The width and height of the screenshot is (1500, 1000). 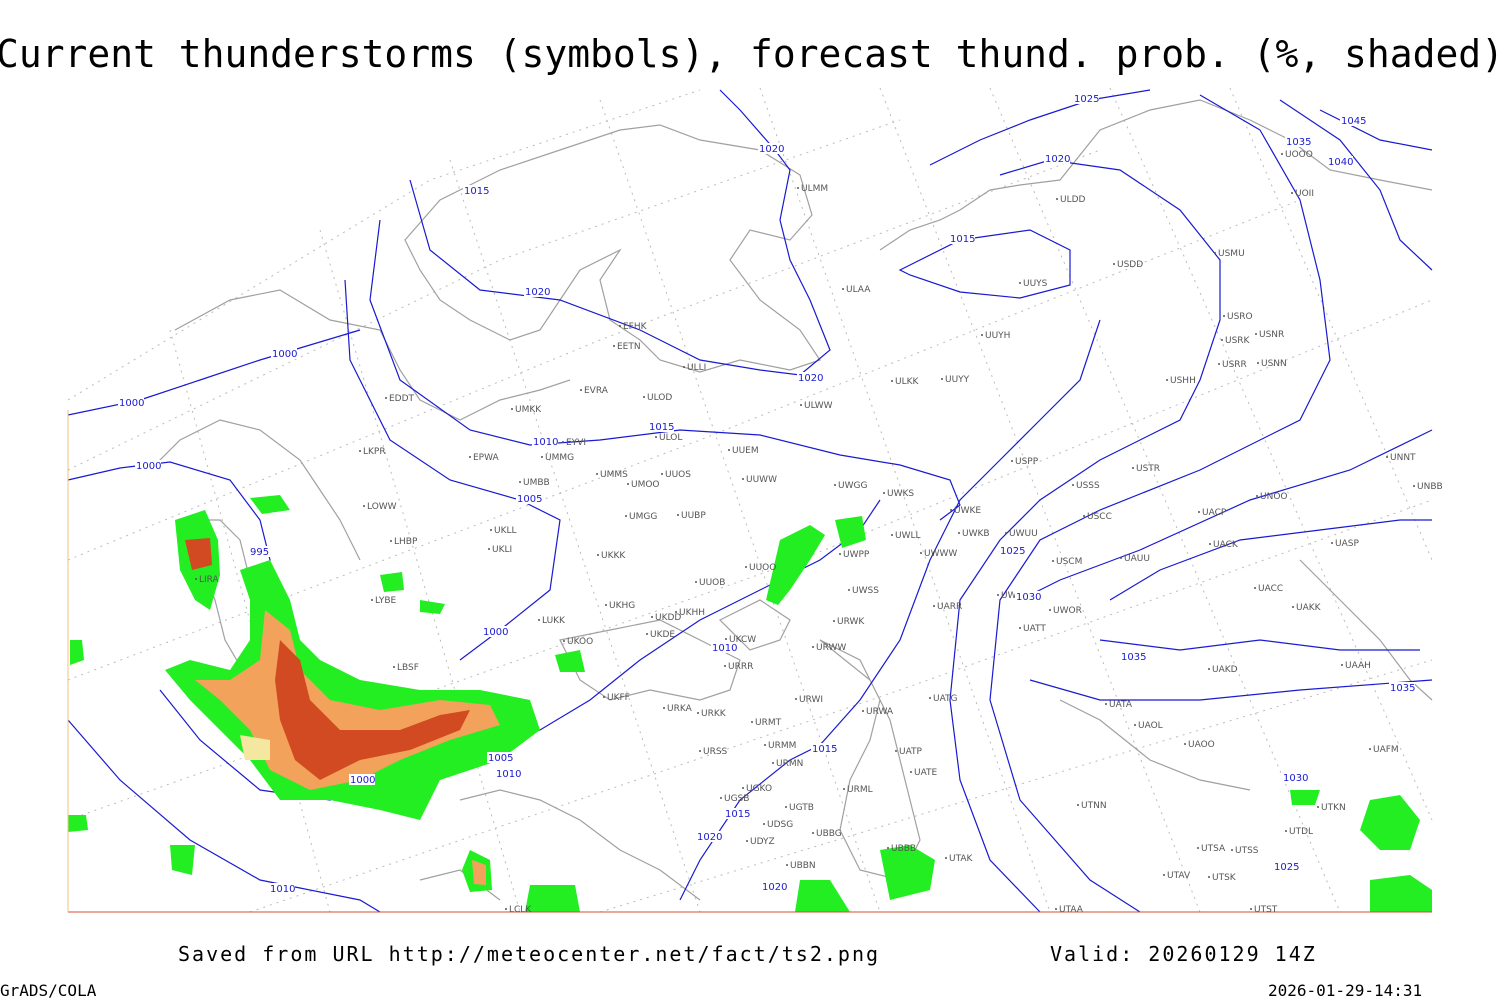 What do you see at coordinates (851, 622) in the screenshot?
I see `station-label: URWK` at bounding box center [851, 622].